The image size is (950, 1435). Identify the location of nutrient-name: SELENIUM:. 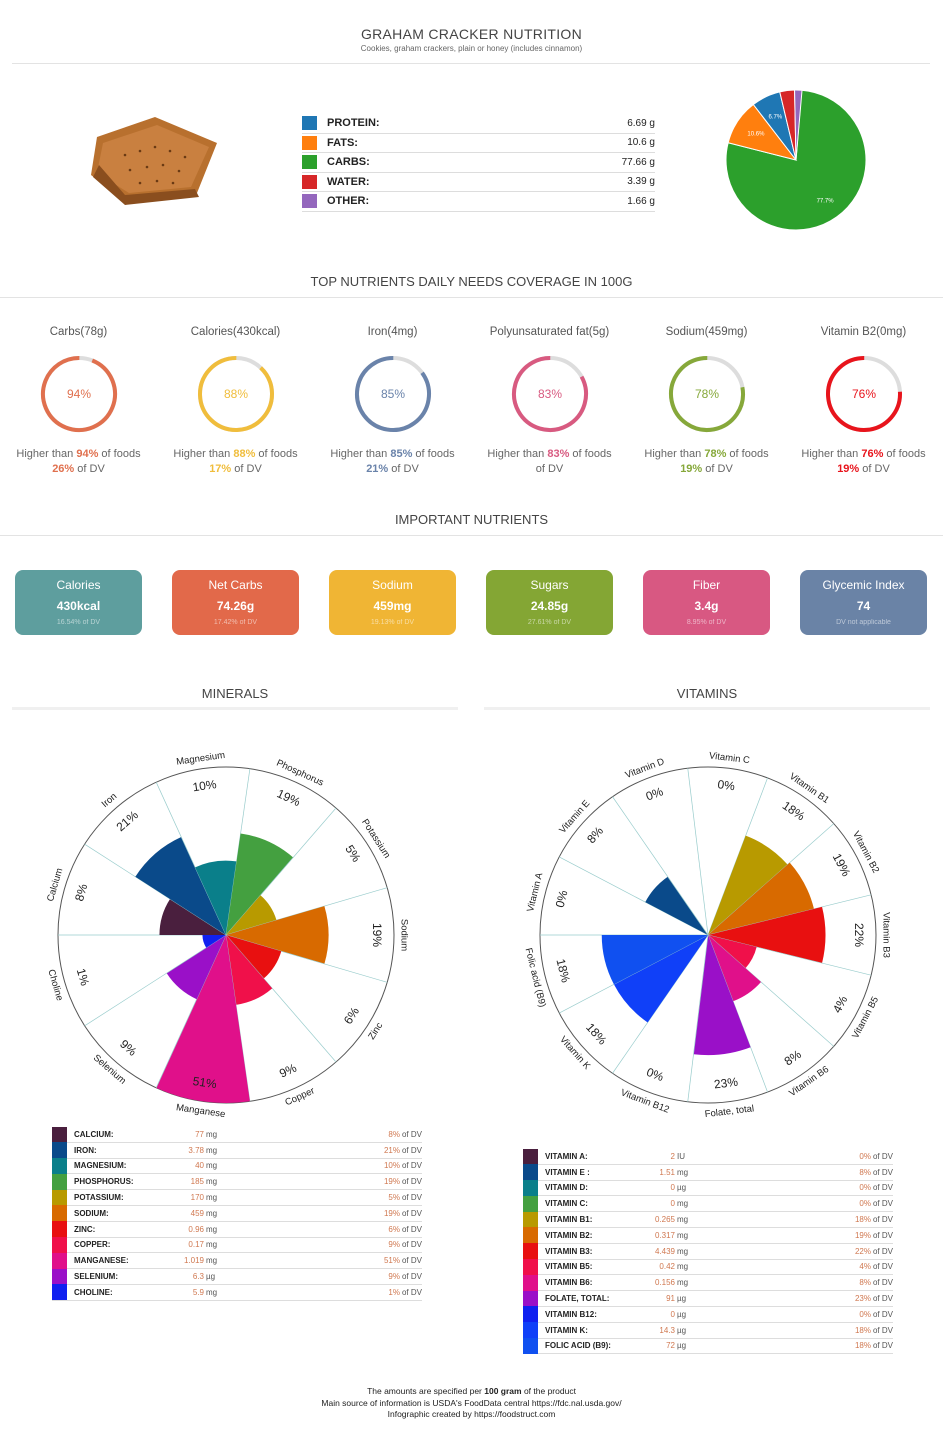
(96, 1277).